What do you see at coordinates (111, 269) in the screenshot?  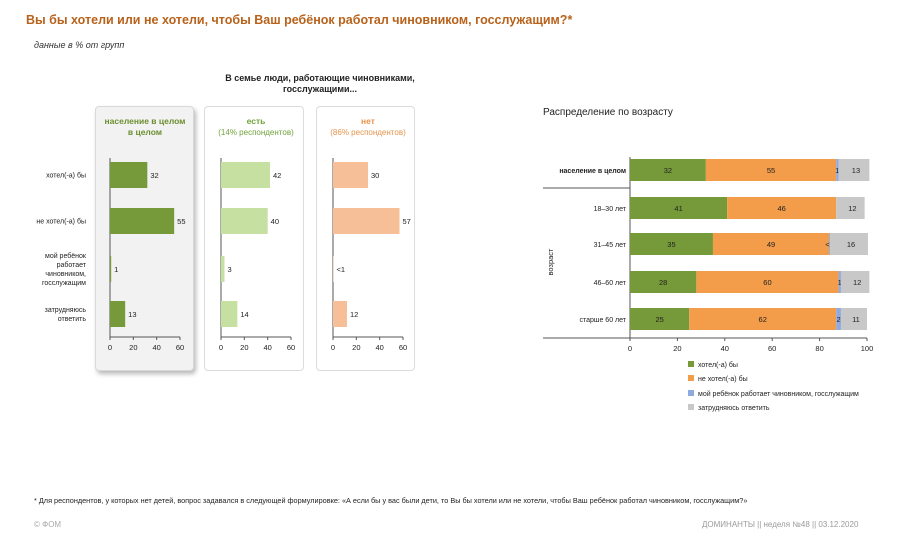 I see `bar-panel0-row2` at bounding box center [111, 269].